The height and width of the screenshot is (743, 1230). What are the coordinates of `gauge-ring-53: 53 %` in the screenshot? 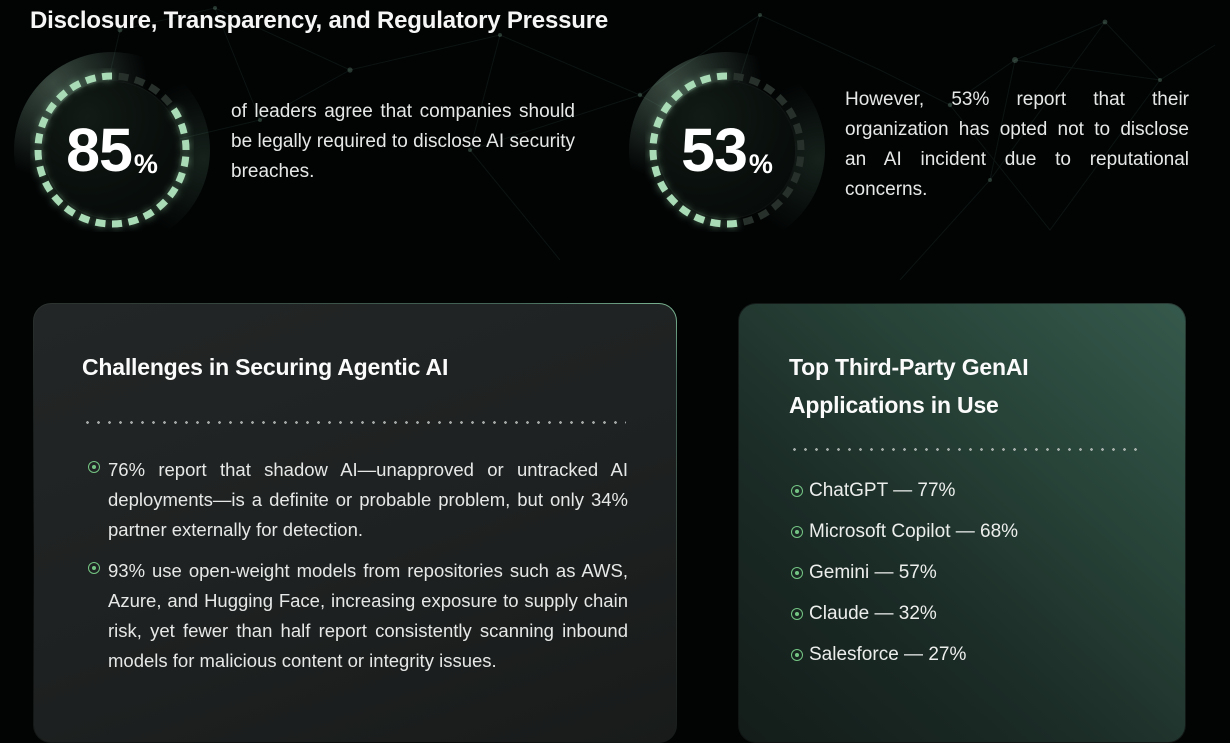 It's located at (727, 150).